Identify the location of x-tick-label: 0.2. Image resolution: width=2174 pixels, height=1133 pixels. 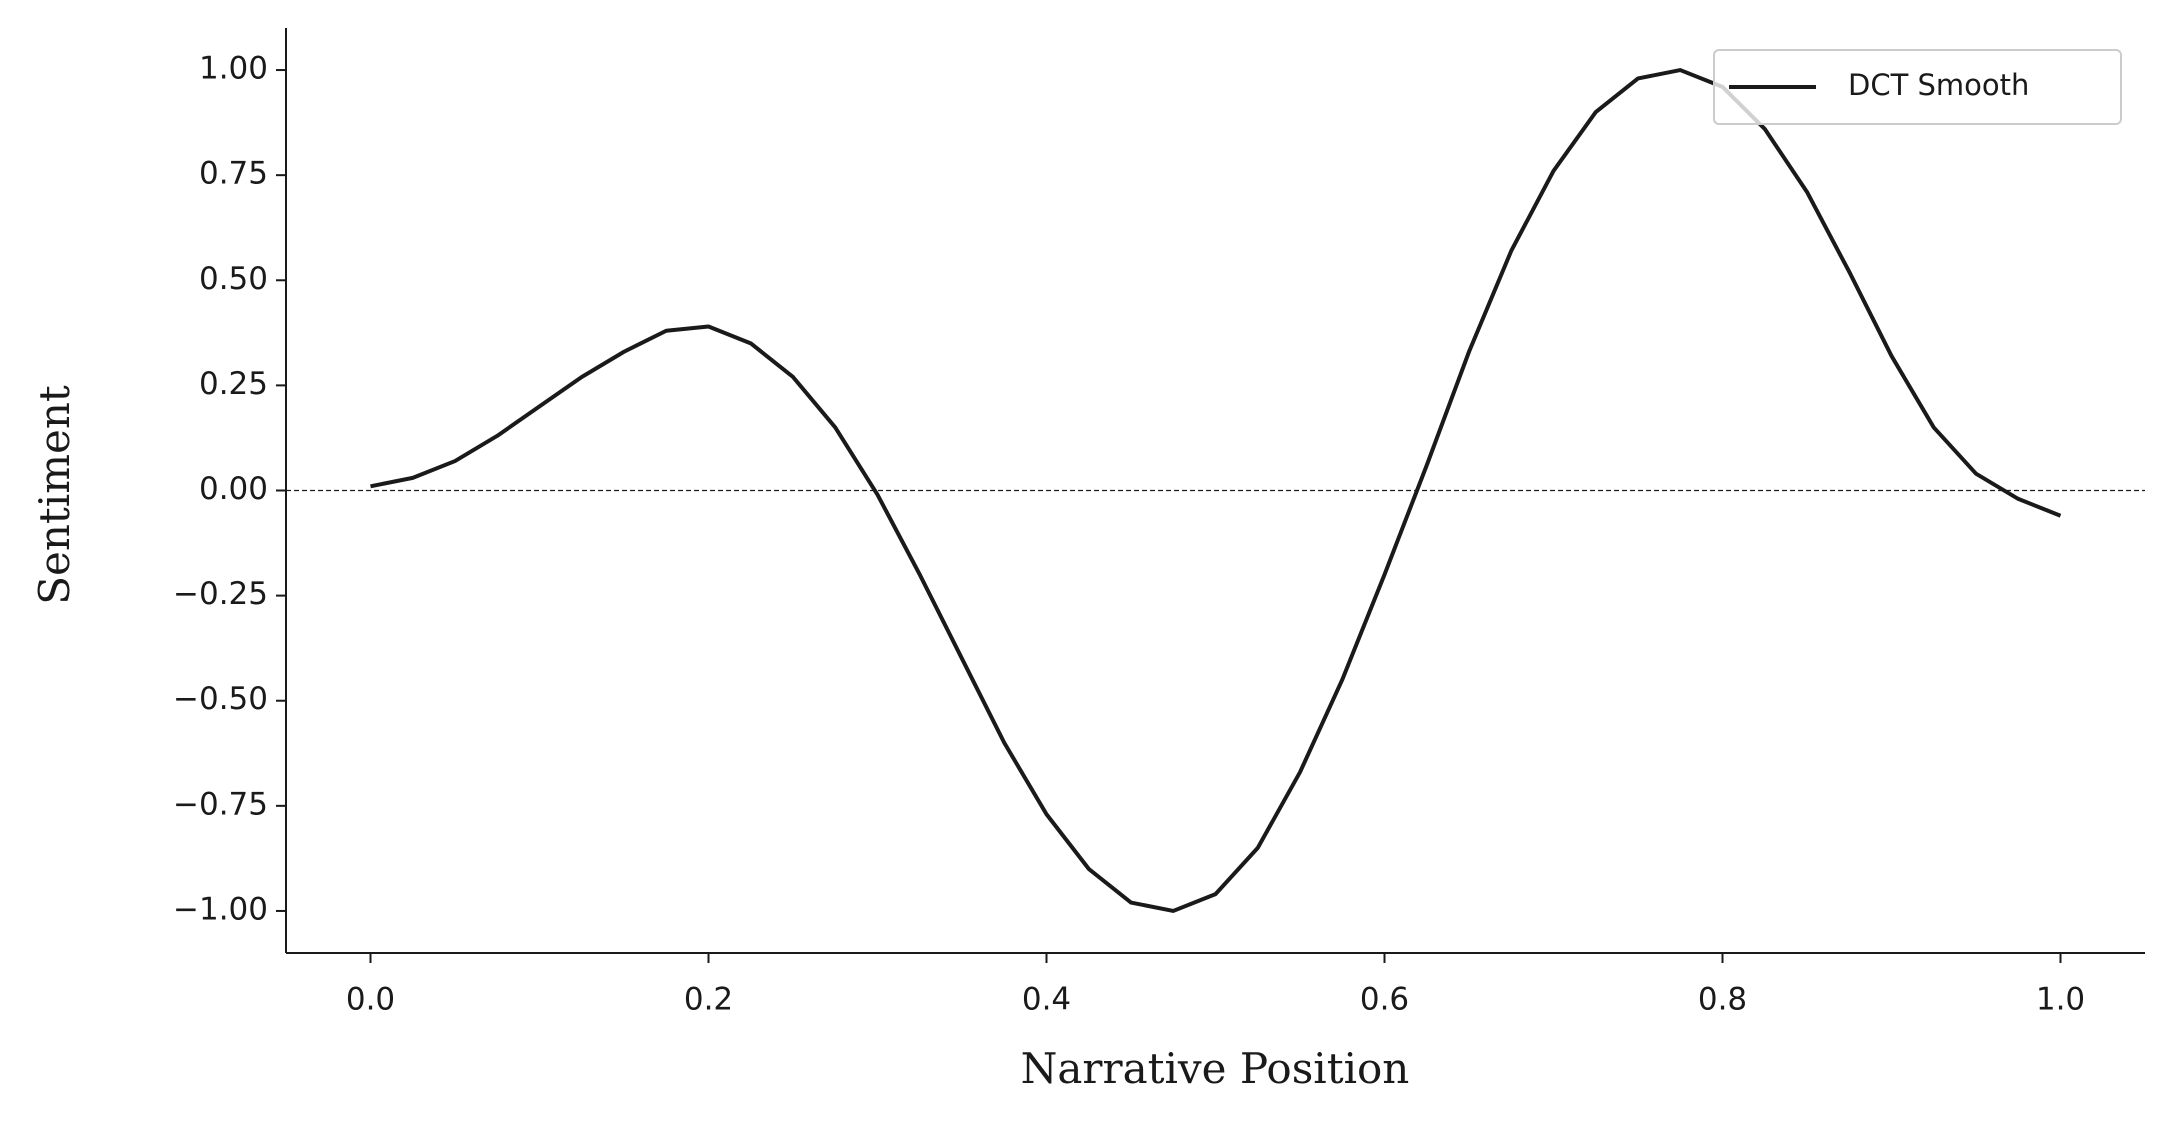
(708, 1000).